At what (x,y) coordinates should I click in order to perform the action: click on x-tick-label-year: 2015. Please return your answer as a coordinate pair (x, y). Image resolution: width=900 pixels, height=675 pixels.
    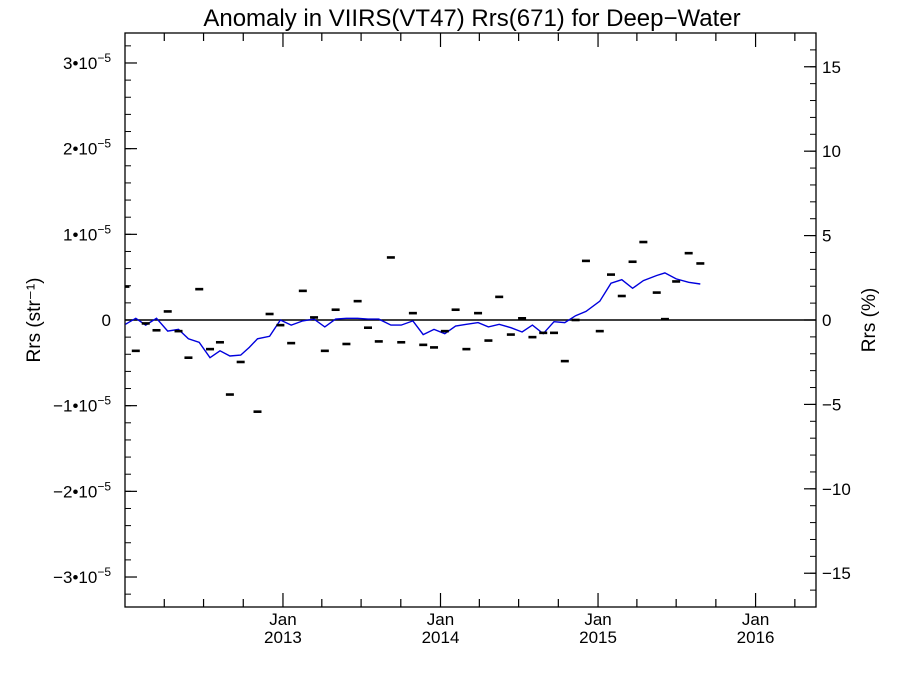
    Looking at the image, I should click on (598, 637).